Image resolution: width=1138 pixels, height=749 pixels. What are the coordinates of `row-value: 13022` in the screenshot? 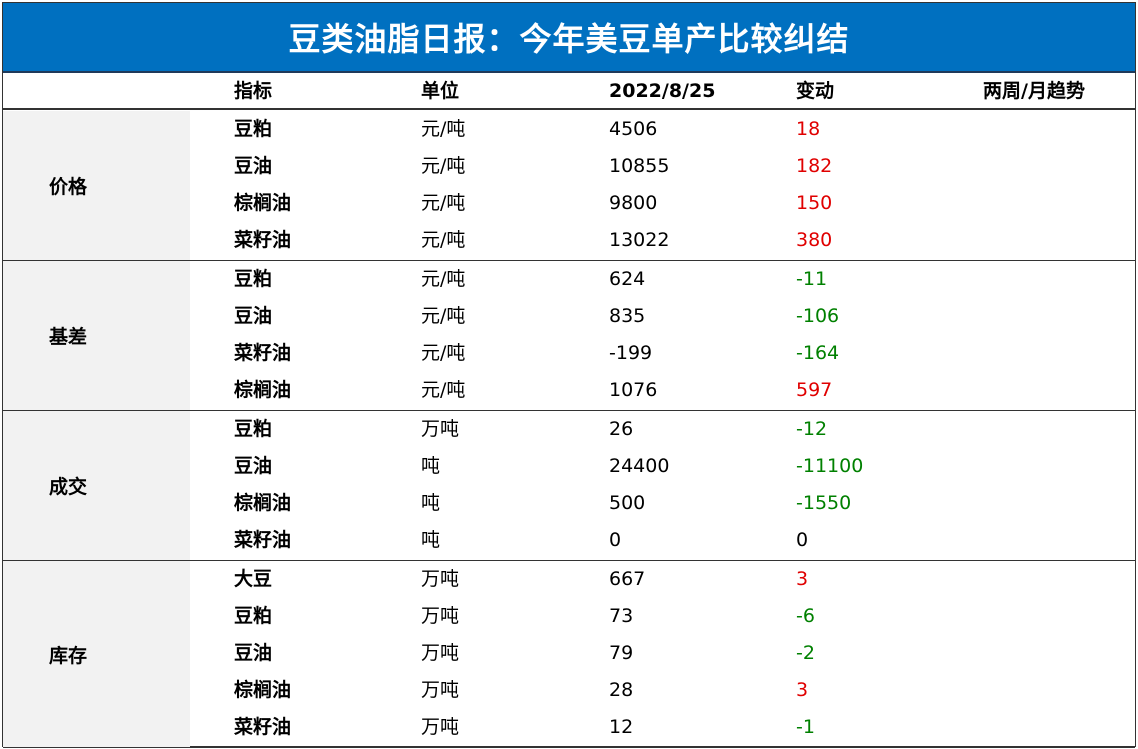 It's located at (639, 240).